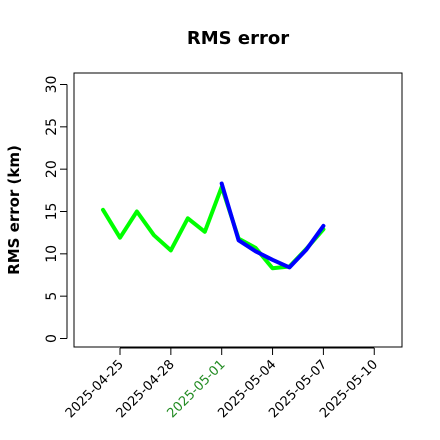  I want to click on y-tick-label: 10, so click(52, 254).